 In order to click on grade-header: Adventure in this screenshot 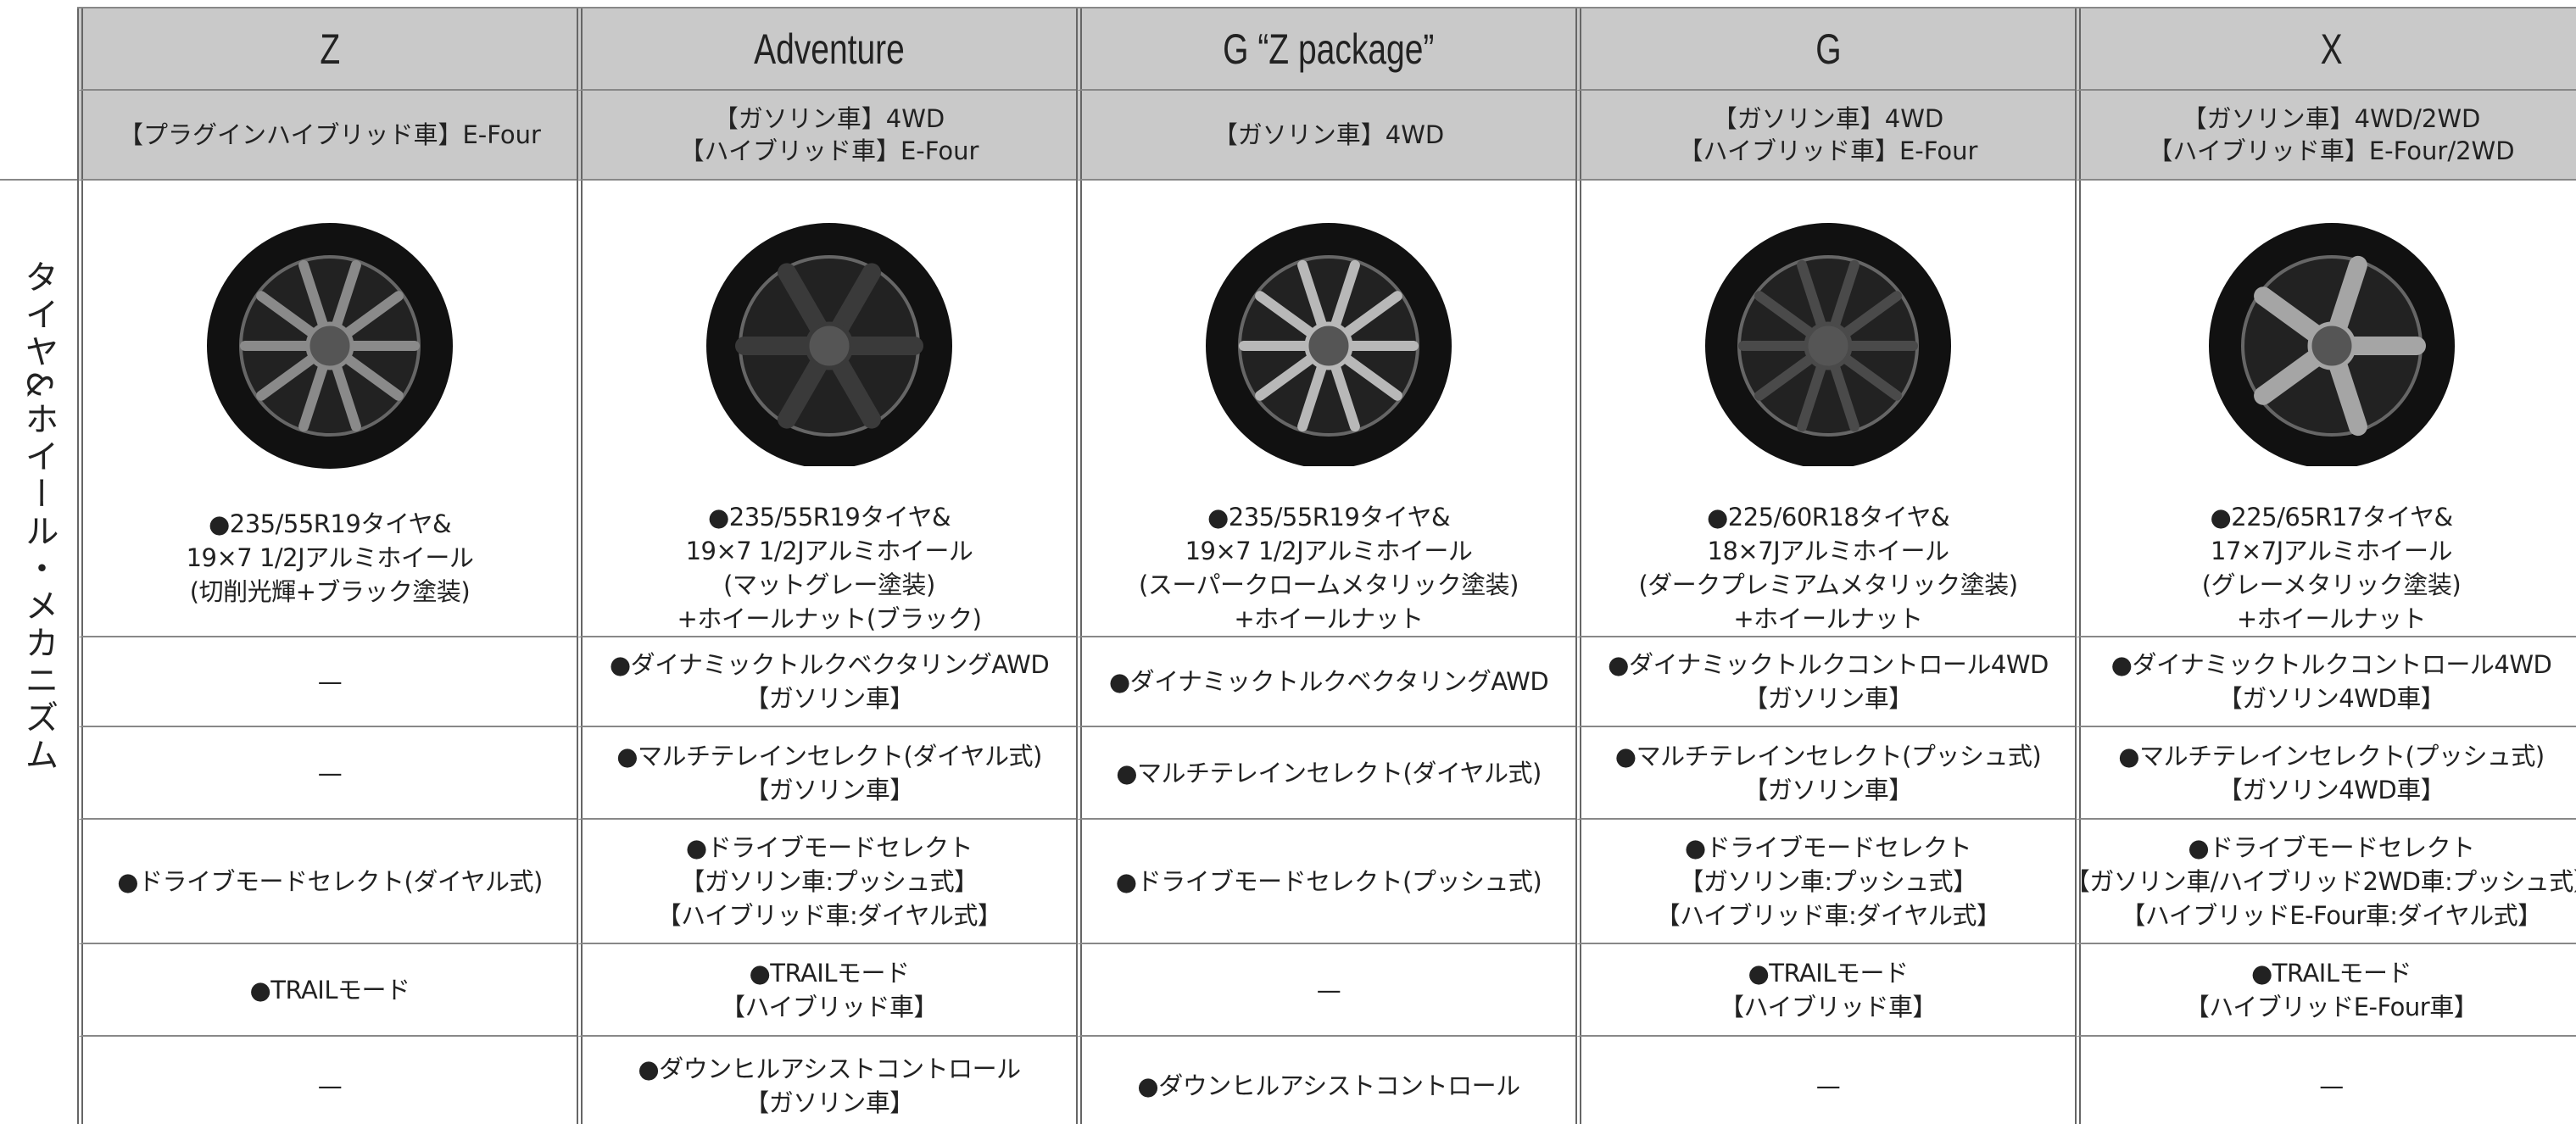, I will do `click(826, 49)`.